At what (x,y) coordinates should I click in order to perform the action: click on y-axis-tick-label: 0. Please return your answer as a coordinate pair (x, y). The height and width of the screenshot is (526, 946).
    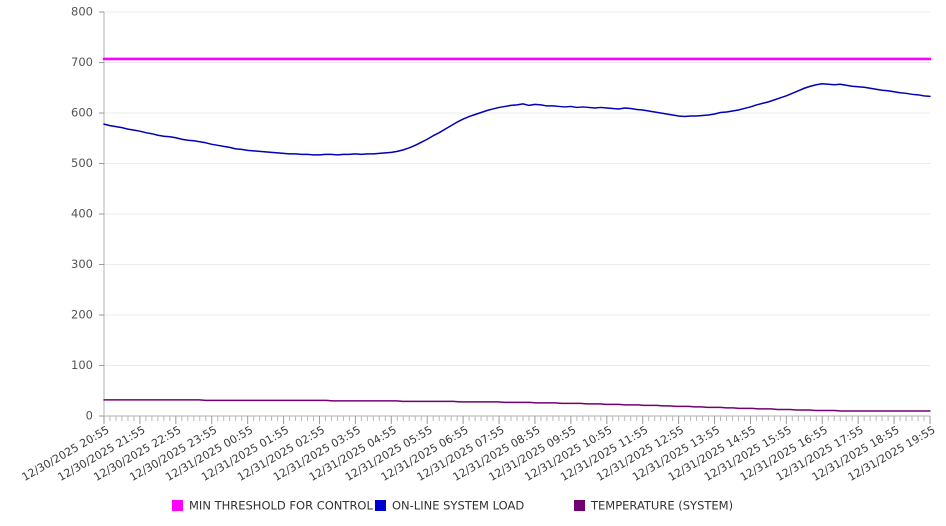
    Looking at the image, I should click on (89, 416).